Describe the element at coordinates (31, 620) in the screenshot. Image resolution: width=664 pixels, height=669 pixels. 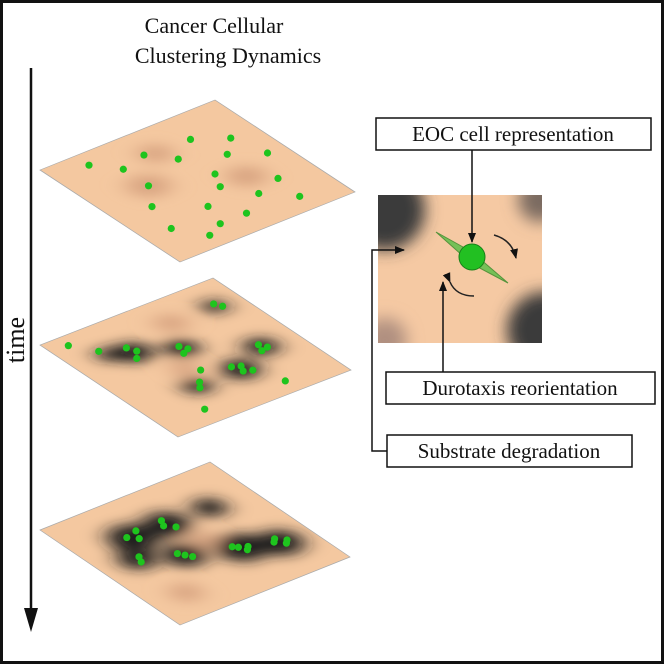
I see `time-arrowhead` at that location.